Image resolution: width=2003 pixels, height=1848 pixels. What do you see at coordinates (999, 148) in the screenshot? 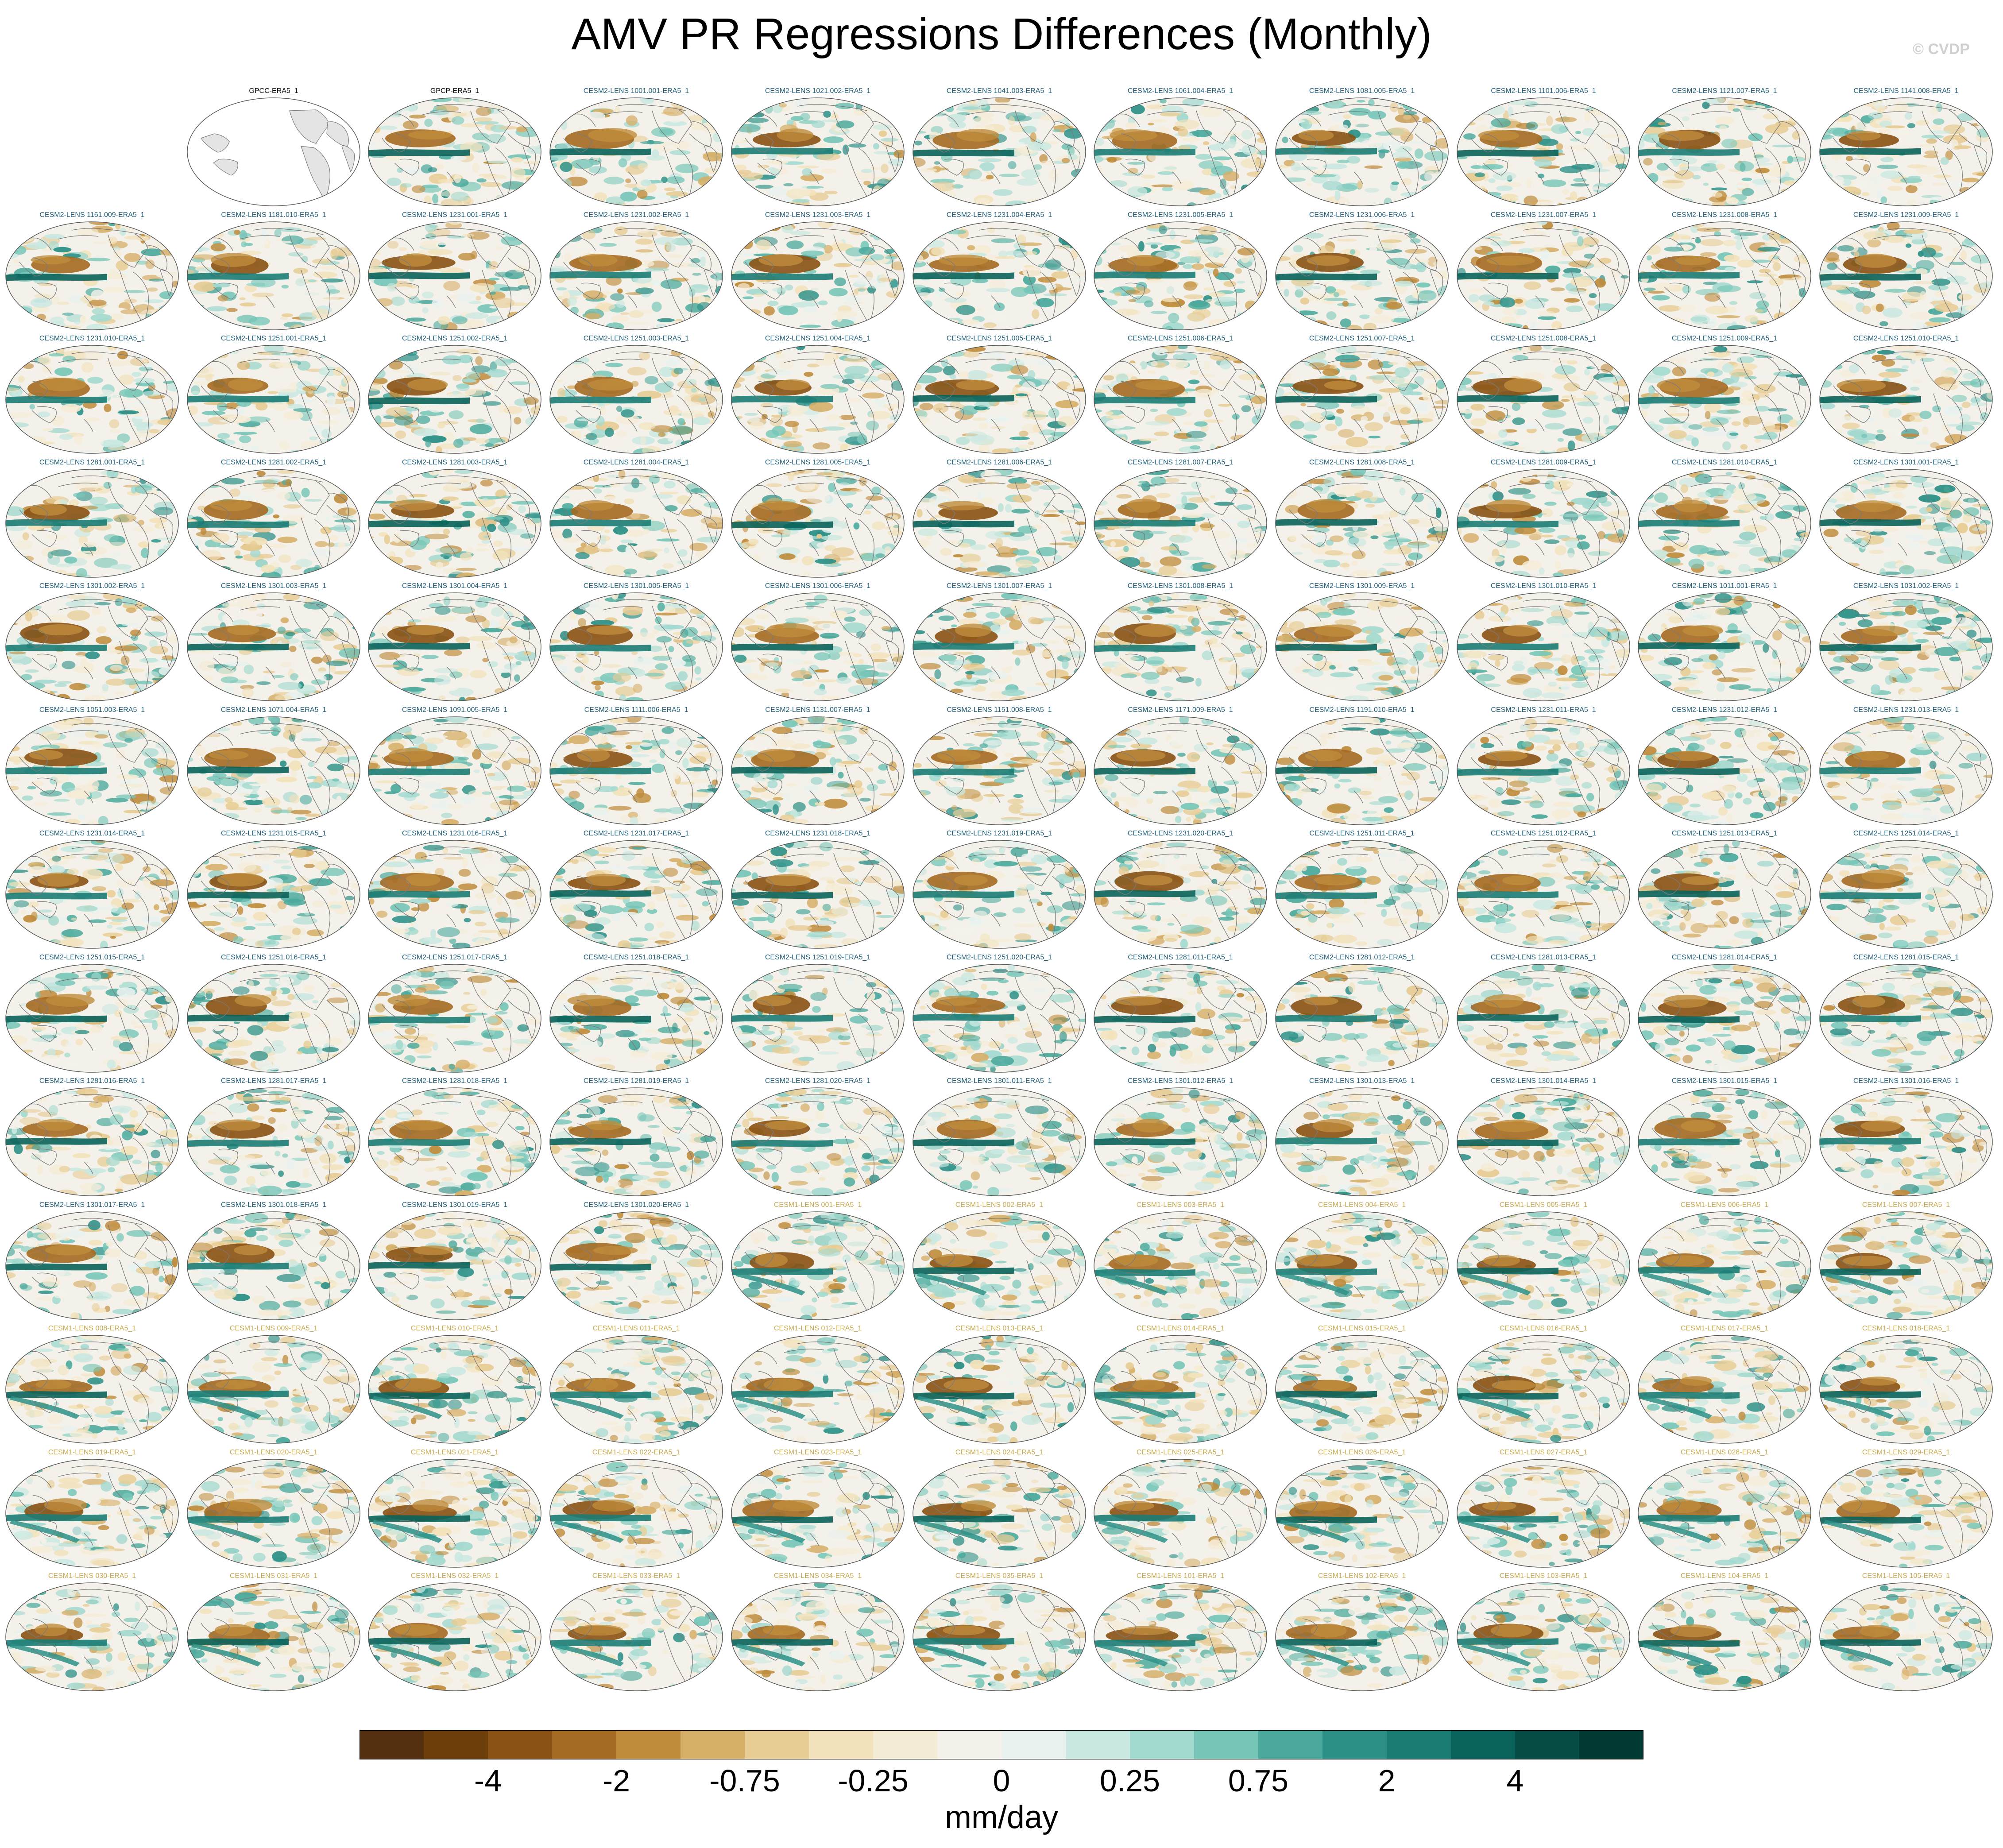
I see `map-panel: CESM2-LENS 1041.003-ERA5_1` at bounding box center [999, 148].